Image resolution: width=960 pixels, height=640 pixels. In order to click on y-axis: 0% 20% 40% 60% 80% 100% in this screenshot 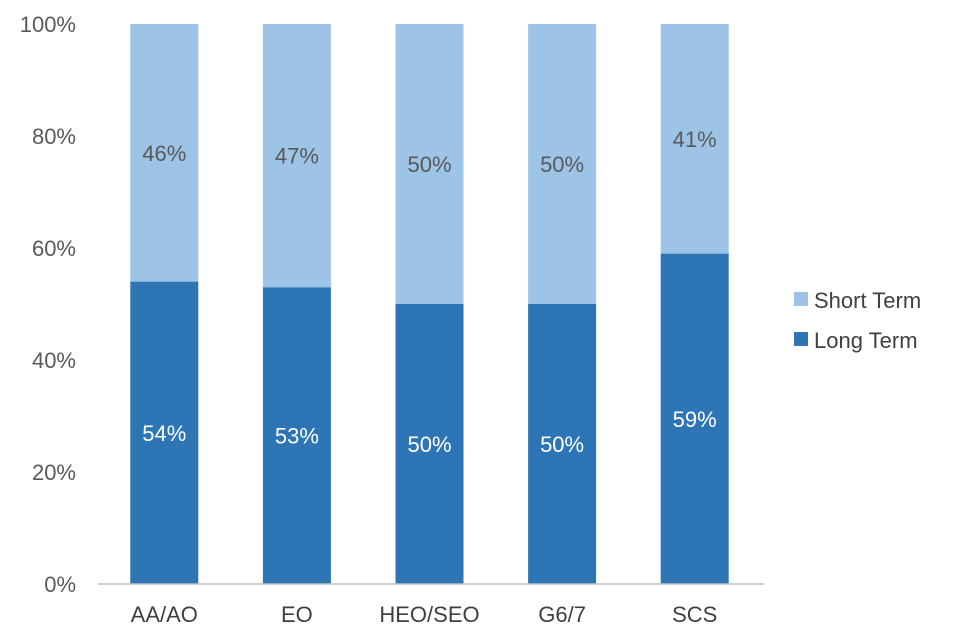, I will do `click(48, 304)`.